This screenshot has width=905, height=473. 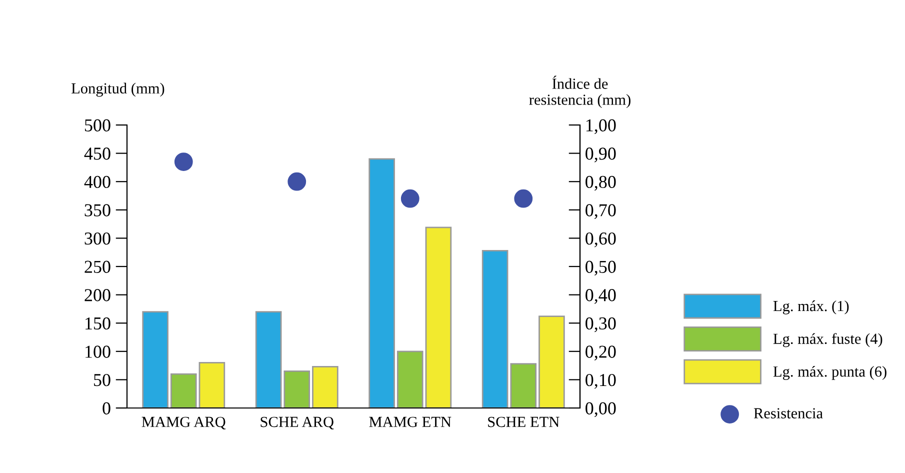 I want to click on x-tick-label: MAMG ETN, so click(x=410, y=422).